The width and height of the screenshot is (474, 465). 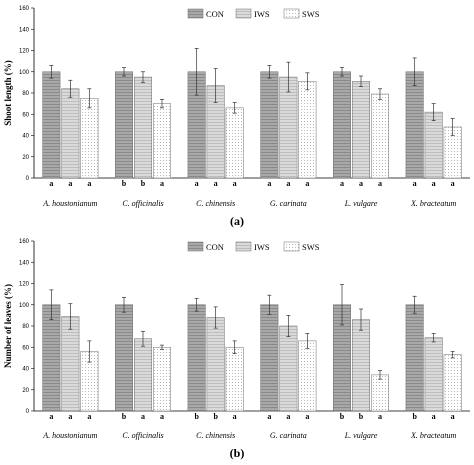 I want to click on bar-iws-g-carinata, so click(x=288, y=368).